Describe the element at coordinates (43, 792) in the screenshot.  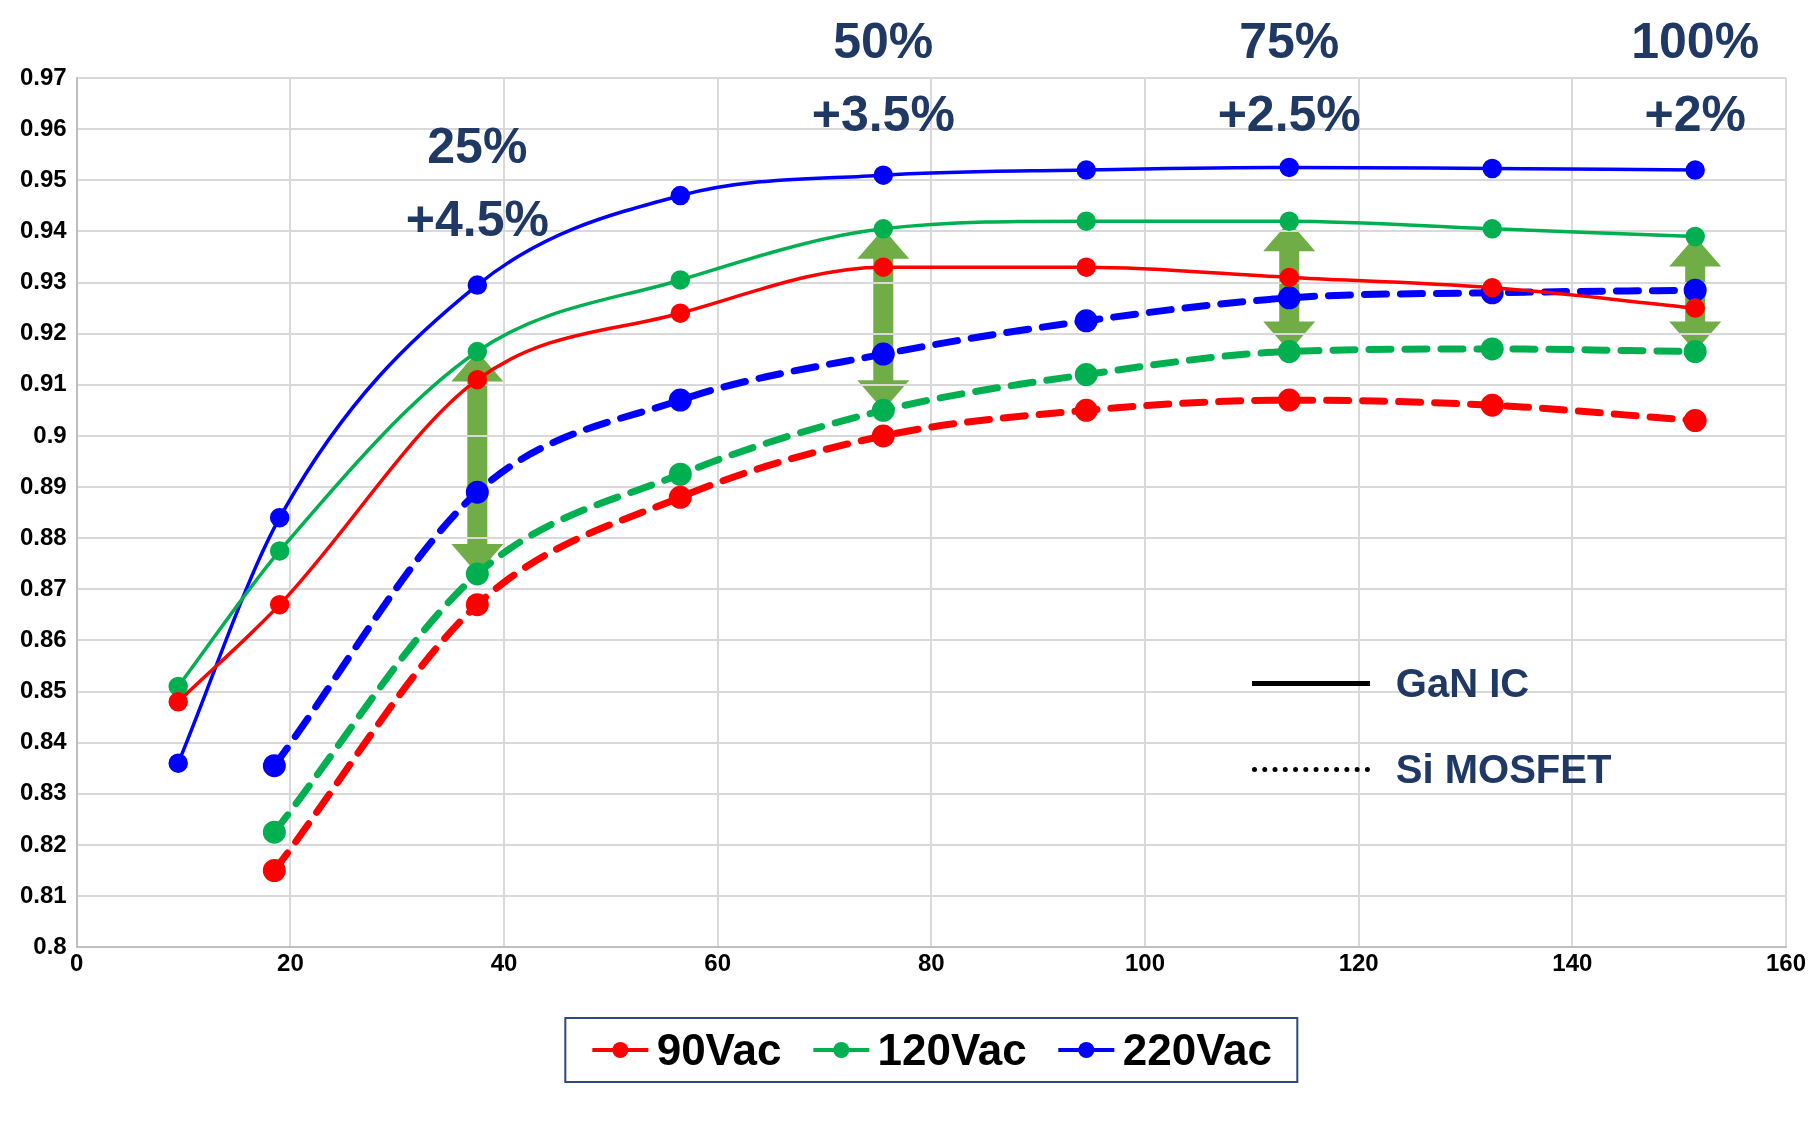
I see `y-tick-label: 0.83` at that location.